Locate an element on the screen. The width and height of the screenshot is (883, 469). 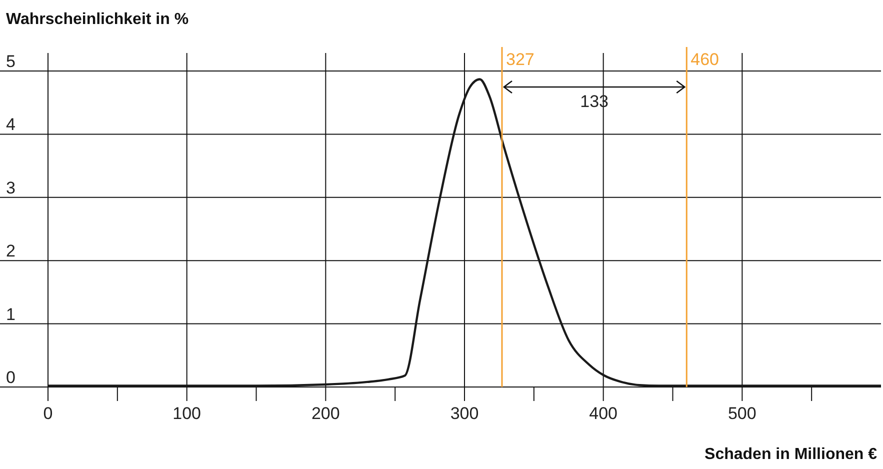
x-tick-label: 100 is located at coordinates (187, 413).